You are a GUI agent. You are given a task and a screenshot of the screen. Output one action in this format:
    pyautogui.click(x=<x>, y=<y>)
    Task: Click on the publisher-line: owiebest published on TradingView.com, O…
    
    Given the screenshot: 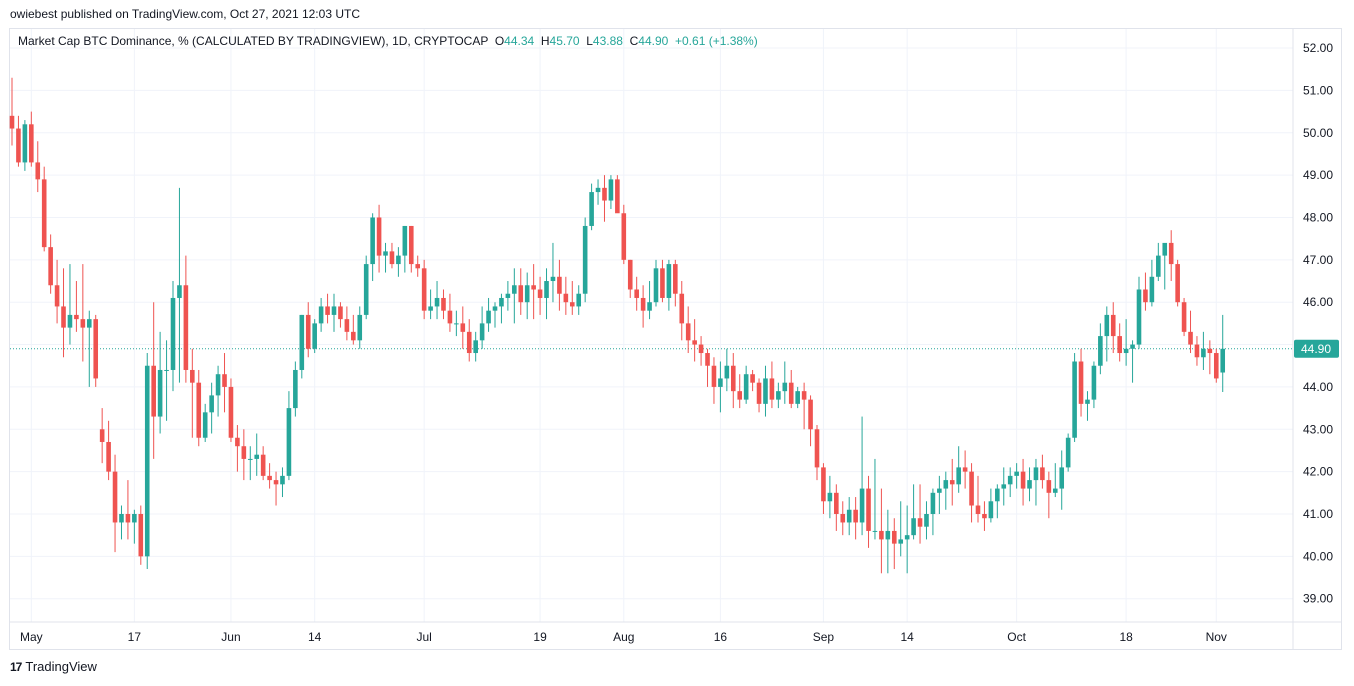 What is the action you would take?
    pyautogui.click(x=185, y=14)
    